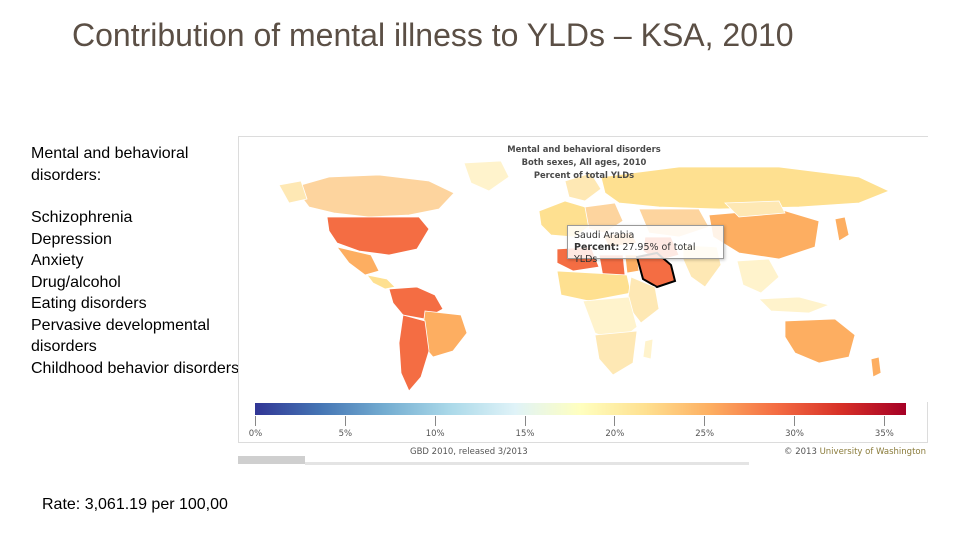  What do you see at coordinates (583, 187) in the screenshot?
I see `region-scandinavia` at bounding box center [583, 187].